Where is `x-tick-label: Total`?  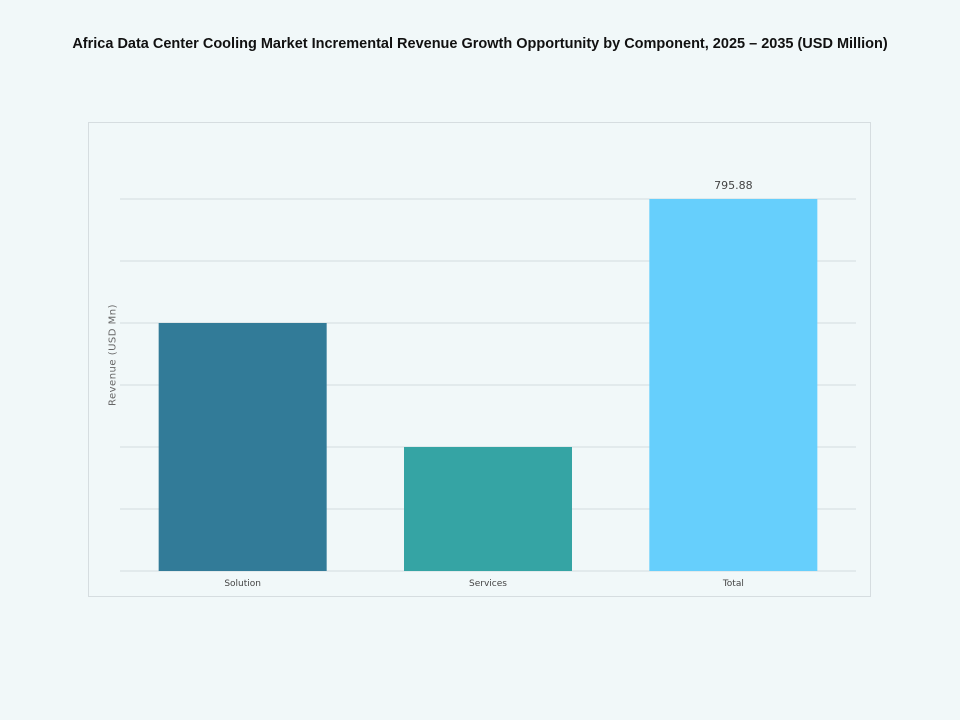 x-tick-label: Total is located at coordinates (733, 584).